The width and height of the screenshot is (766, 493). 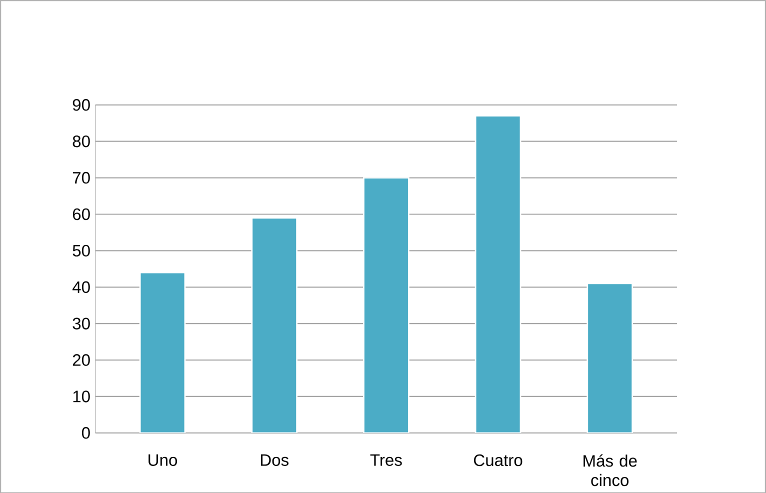 I want to click on y-tick-label: 60, so click(x=81, y=214).